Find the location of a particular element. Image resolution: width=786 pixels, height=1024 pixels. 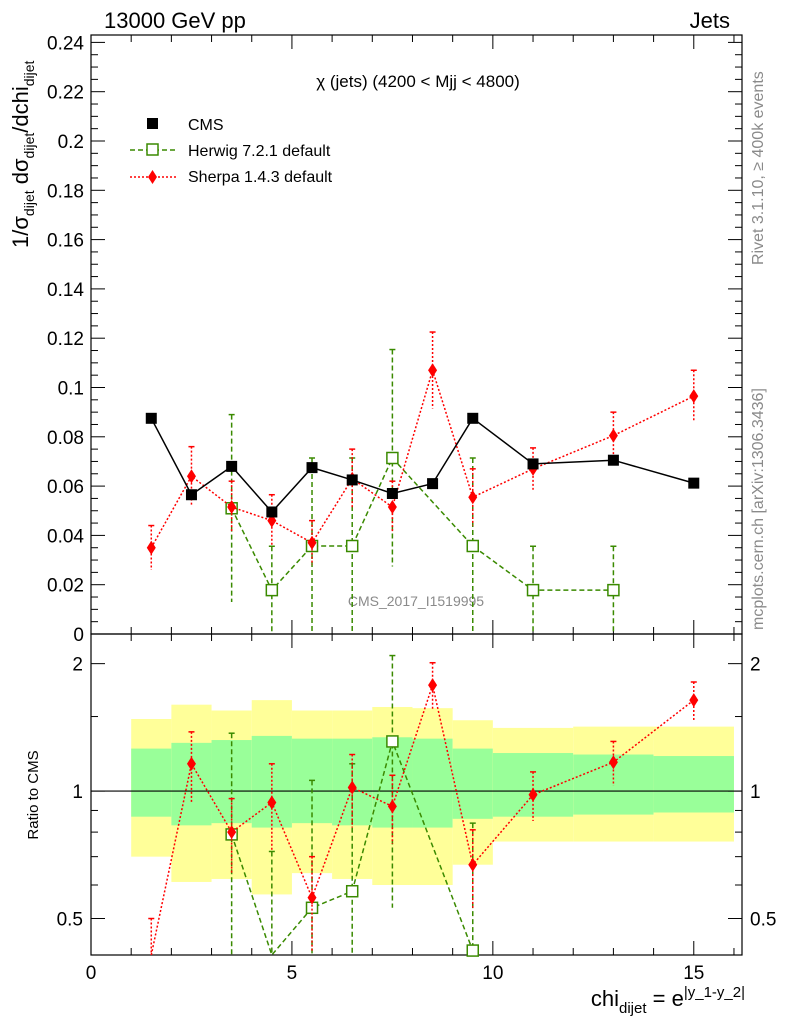

main-ylabel: 1/σdijet dσdijet/dchidijet is located at coordinates (22, 154).